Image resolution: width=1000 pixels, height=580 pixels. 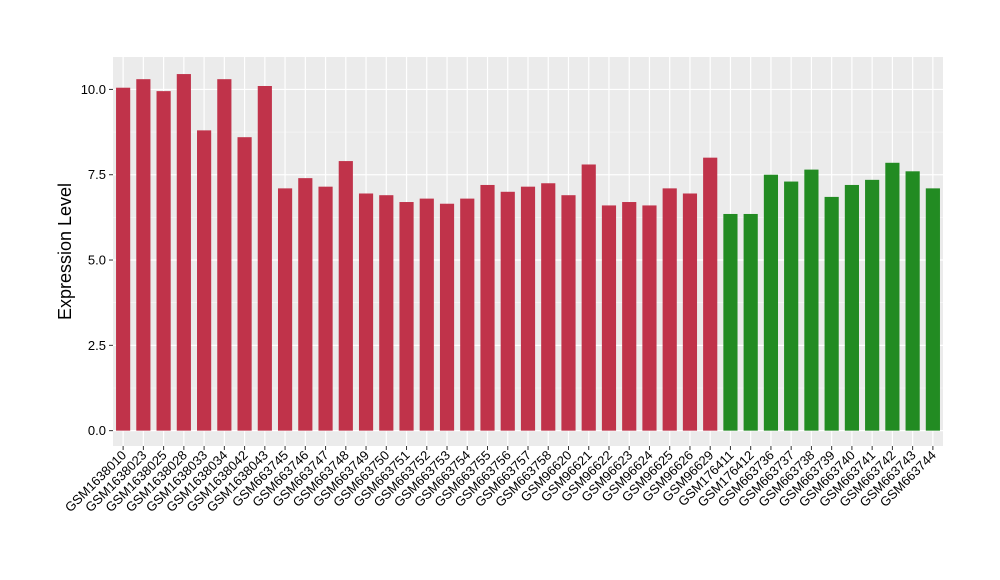 I want to click on bar-GSM1638033, so click(x=204, y=280).